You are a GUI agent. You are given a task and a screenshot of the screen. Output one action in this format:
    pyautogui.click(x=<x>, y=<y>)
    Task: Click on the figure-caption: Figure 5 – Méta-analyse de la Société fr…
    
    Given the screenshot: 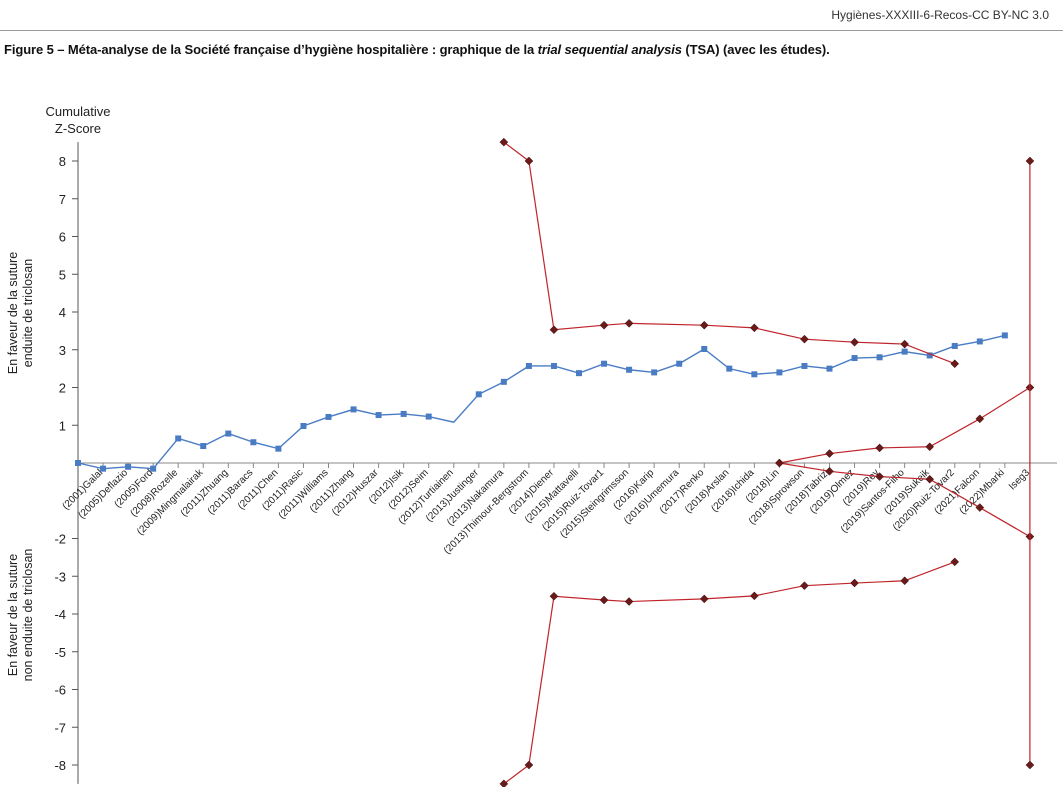 What is the action you would take?
    pyautogui.click(x=417, y=49)
    